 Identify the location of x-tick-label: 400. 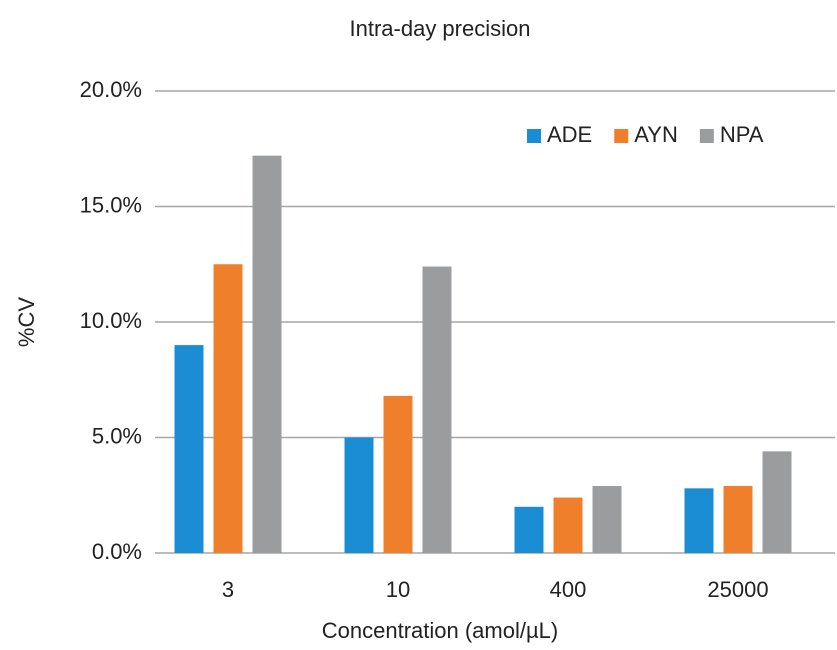
(568, 589).